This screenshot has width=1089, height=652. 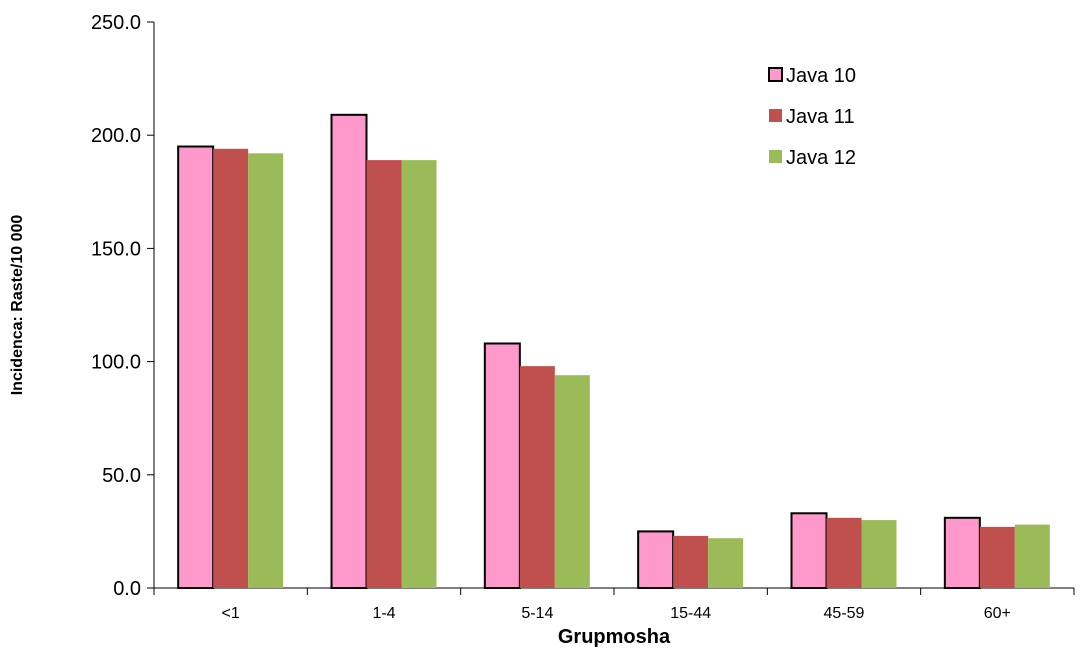 What do you see at coordinates (127, 589) in the screenshot?
I see `y-tick-label: 0.0` at bounding box center [127, 589].